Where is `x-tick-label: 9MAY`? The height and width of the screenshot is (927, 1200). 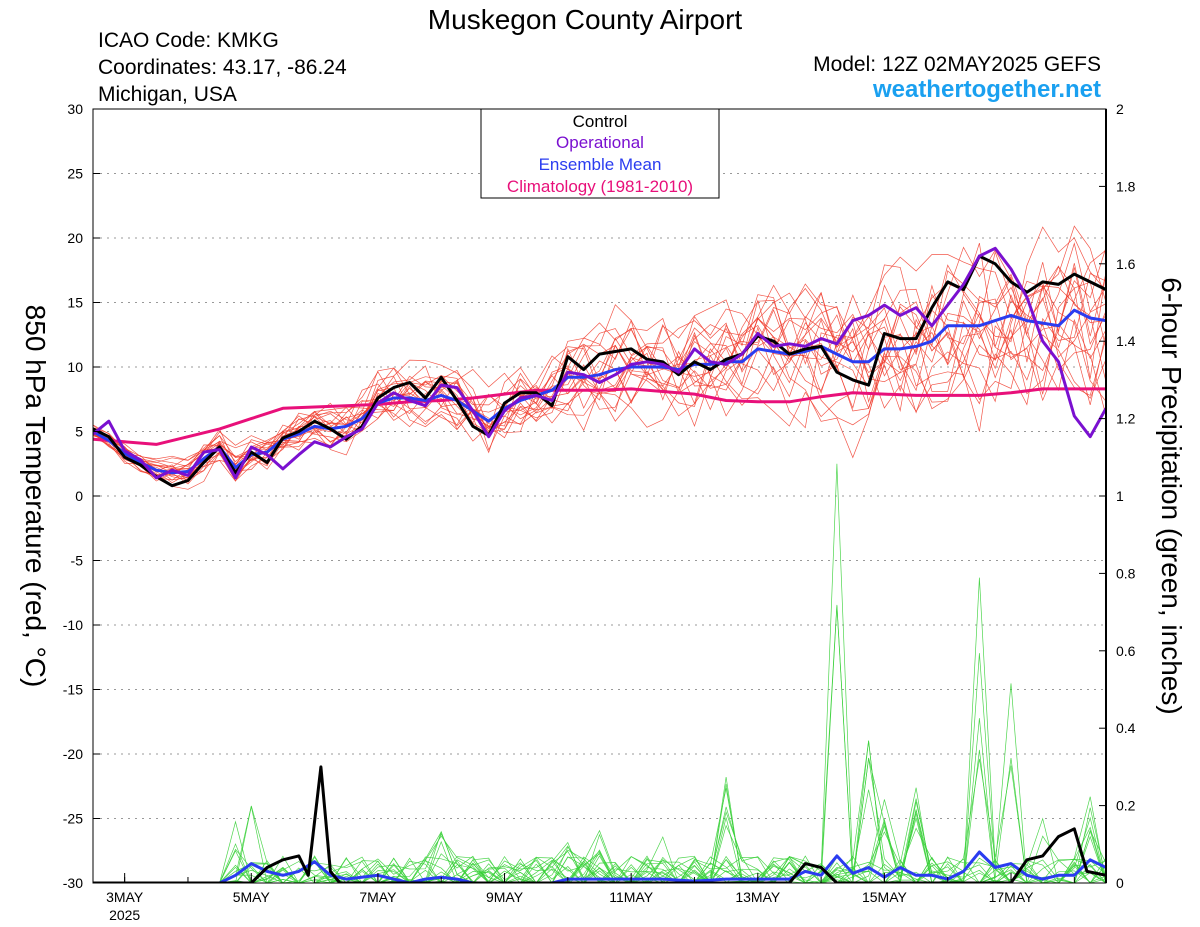
x-tick-label: 9MAY is located at coordinates (505, 897).